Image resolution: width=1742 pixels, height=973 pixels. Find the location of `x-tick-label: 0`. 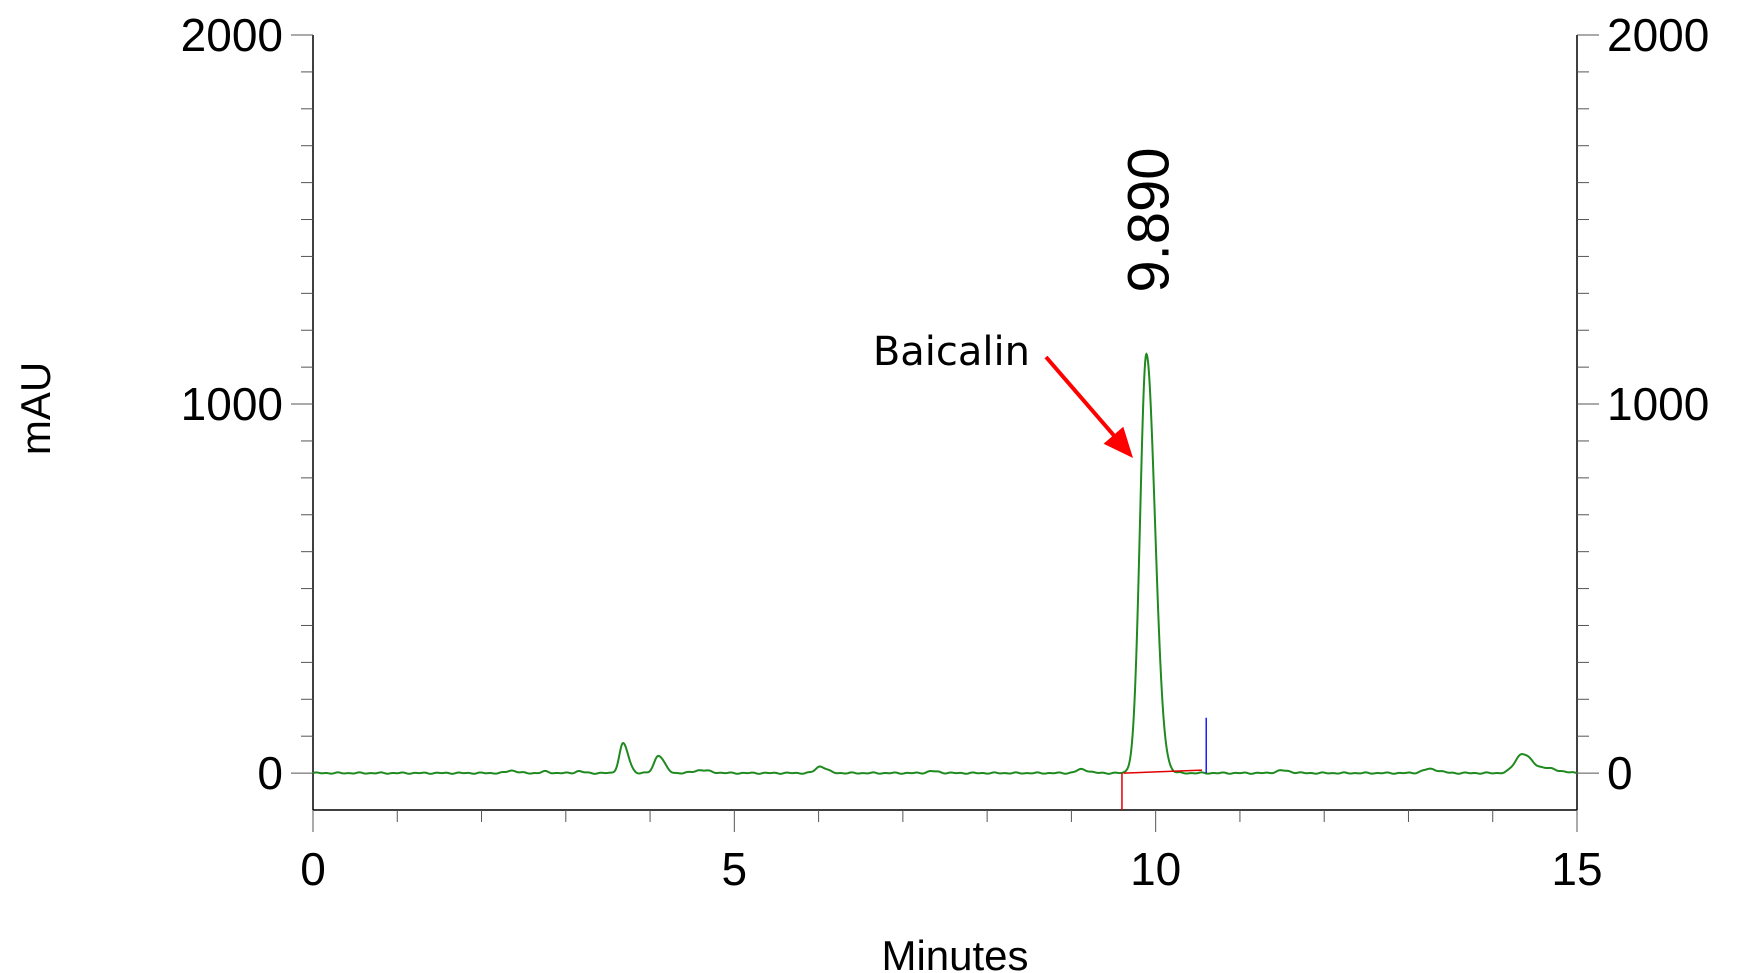

x-tick-label: 0 is located at coordinates (313, 869).